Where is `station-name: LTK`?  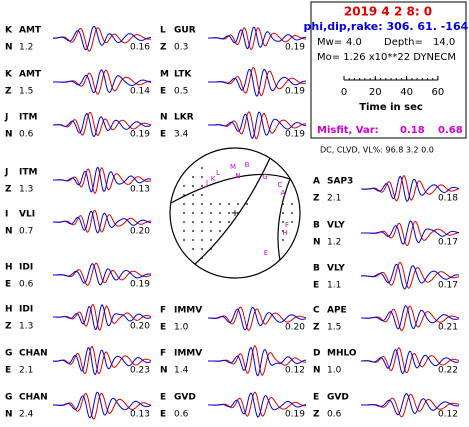
station-name: LTK is located at coordinates (183, 75).